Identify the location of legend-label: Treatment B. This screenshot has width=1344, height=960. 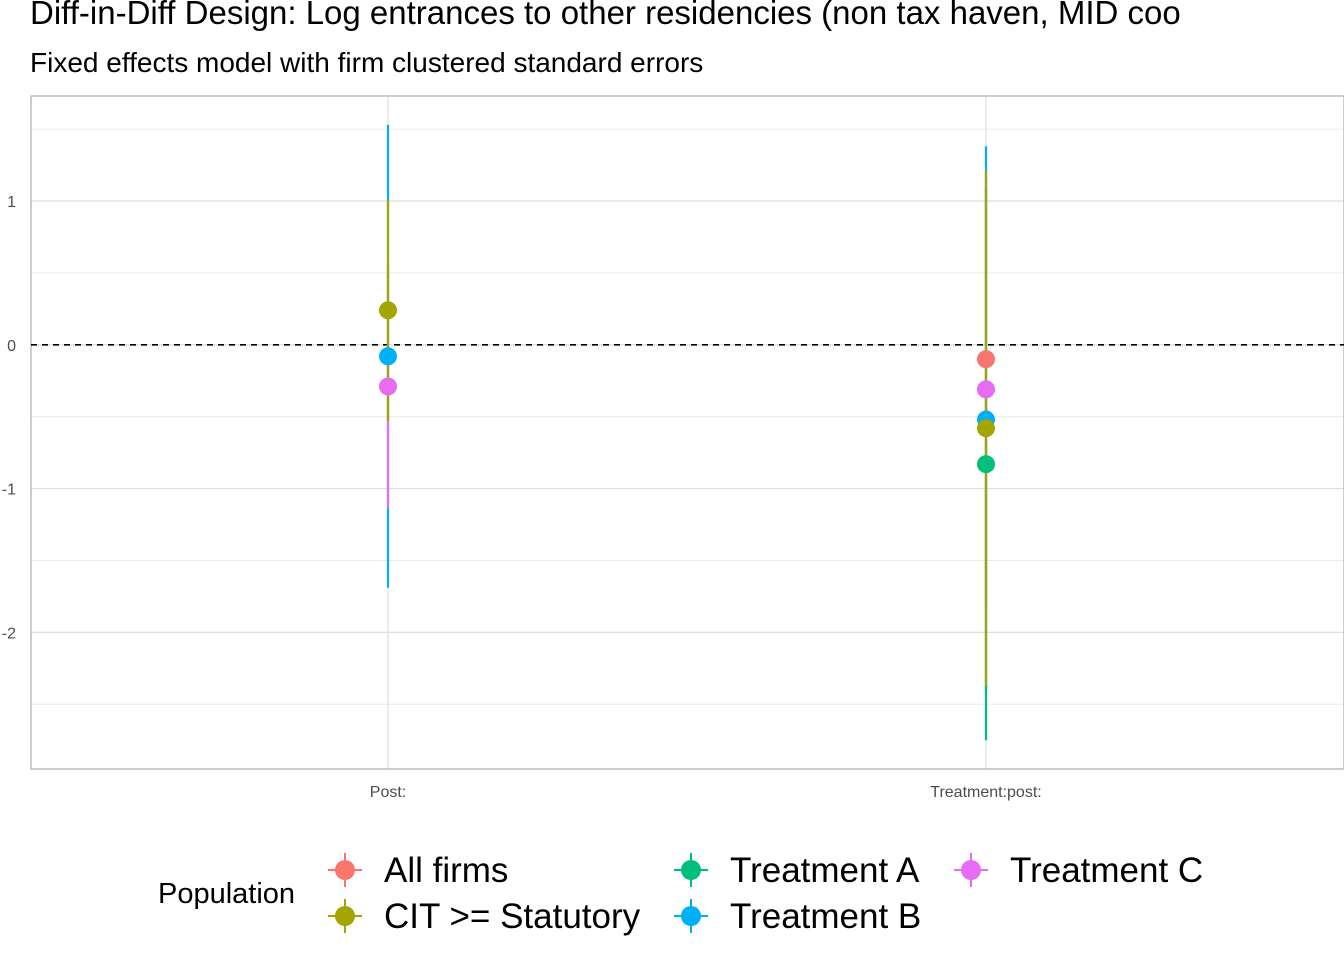
(825, 916).